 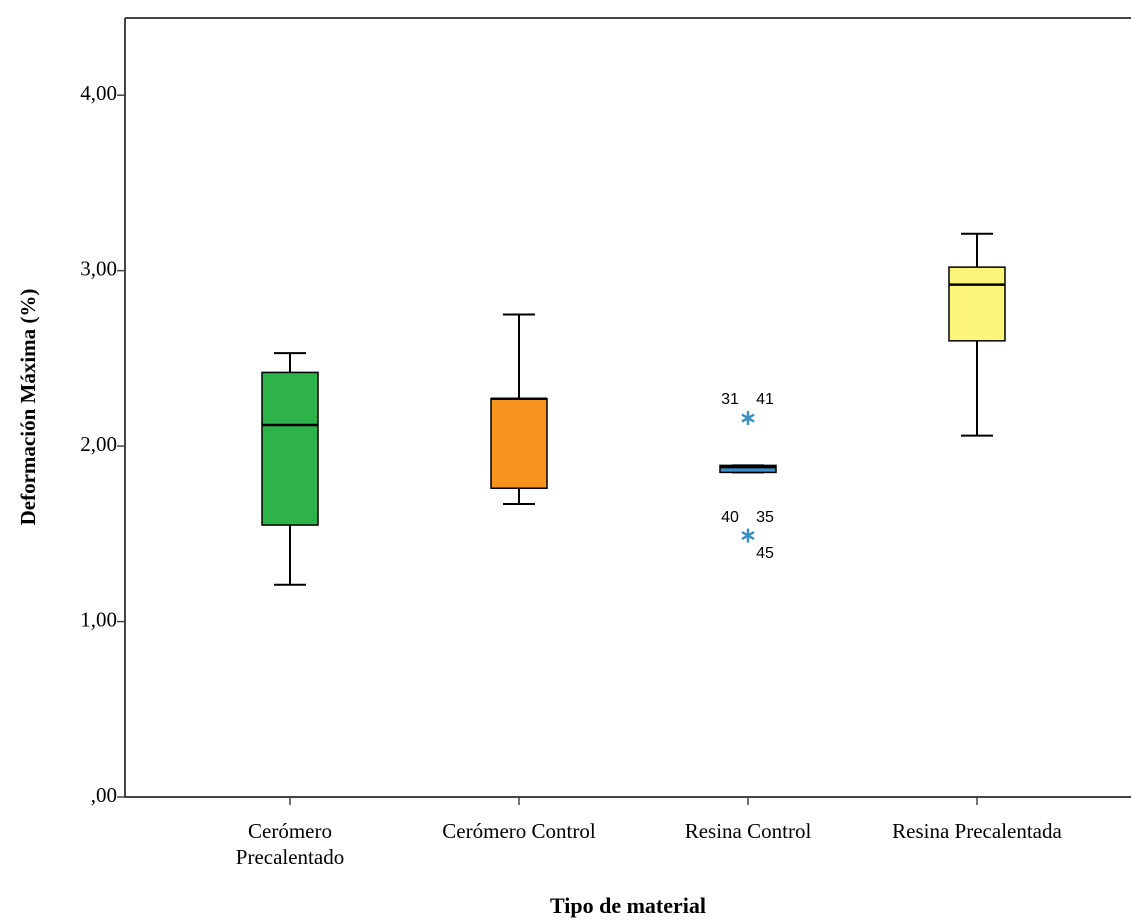 I want to click on x-tick-label: Resina Precalentada, so click(x=977, y=831).